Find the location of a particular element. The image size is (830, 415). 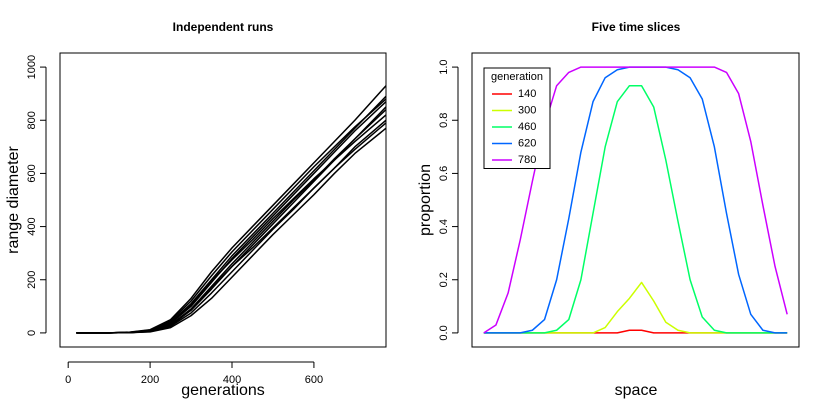

y-tick-label: 600 is located at coordinates (32, 173).